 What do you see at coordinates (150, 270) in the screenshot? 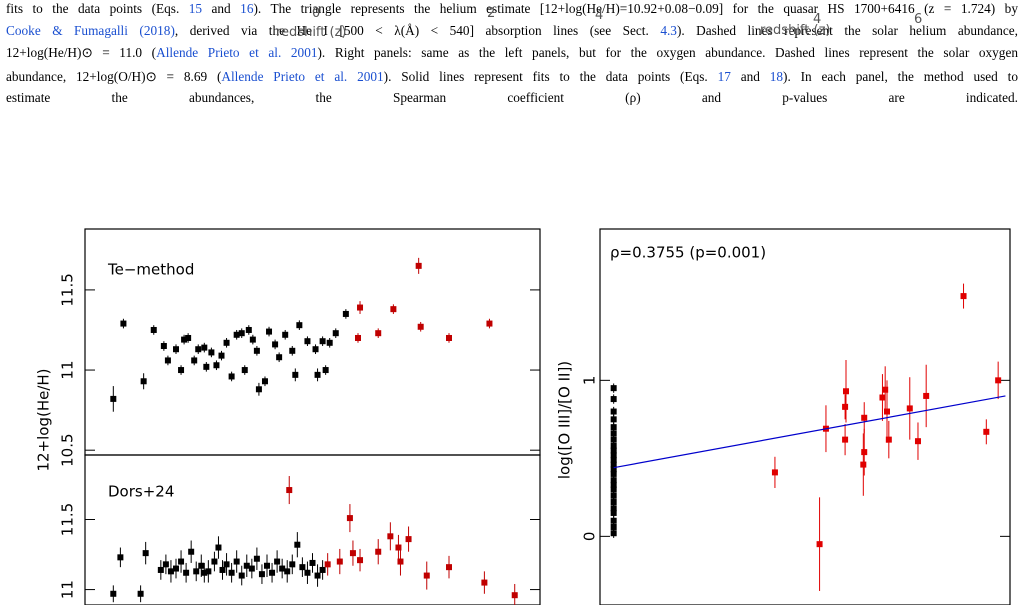
I see `annotation: Te−method` at bounding box center [150, 270].